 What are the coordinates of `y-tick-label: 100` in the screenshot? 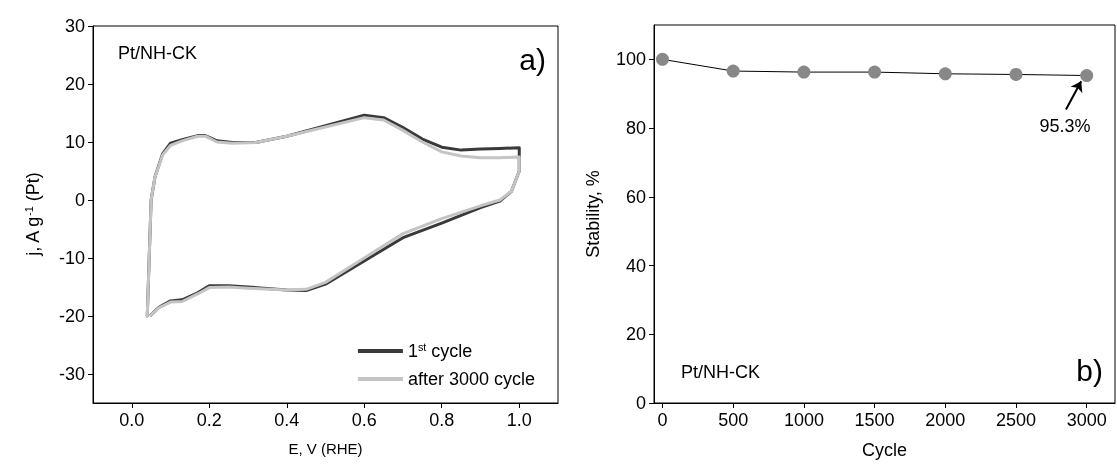 It's located at (630, 59).